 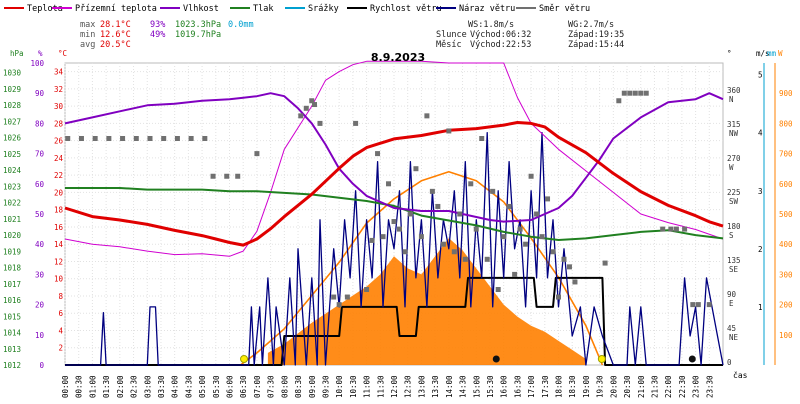 I want to click on pressure-tick: 1021, so click(x=12, y=219).